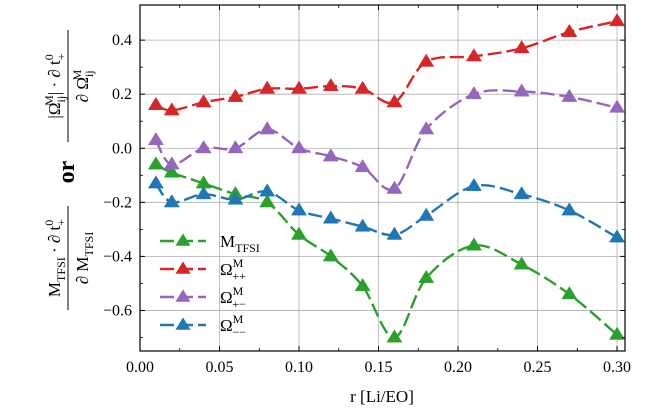  I want to click on svg-text: |ΩijM| · ∂ t0+, so click(55, 85).